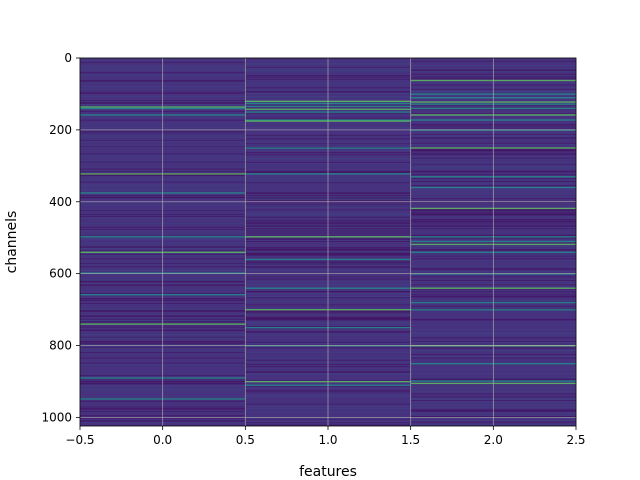 This screenshot has height=480, width=640. Describe the element at coordinates (327, 440) in the screenshot. I see `x-tick-label: 1.0` at that location.